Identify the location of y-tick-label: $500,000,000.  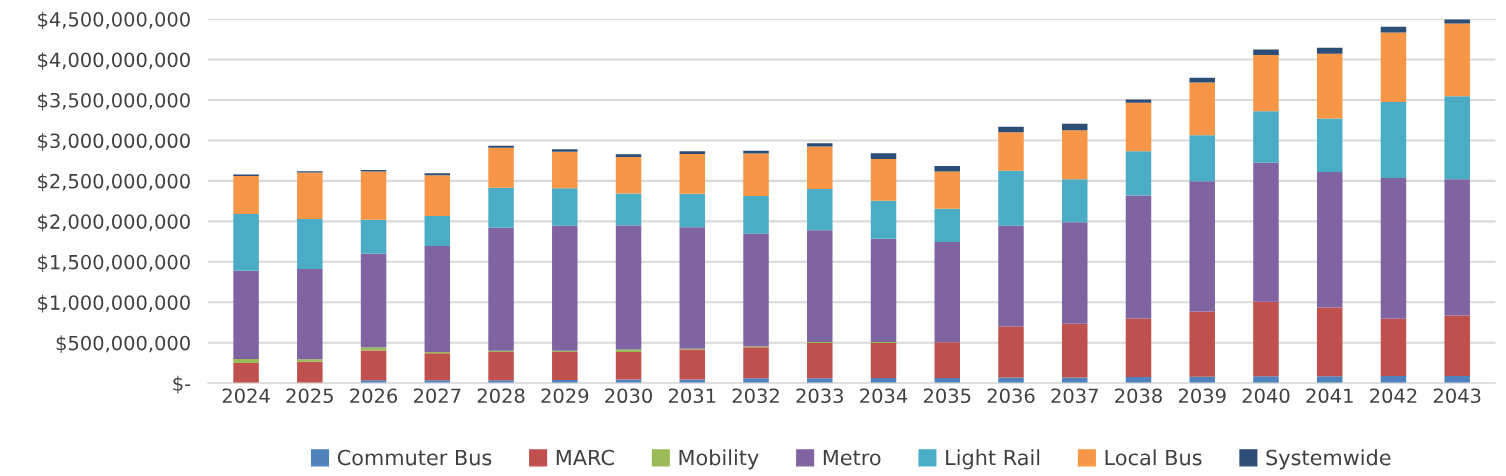
(123, 344).